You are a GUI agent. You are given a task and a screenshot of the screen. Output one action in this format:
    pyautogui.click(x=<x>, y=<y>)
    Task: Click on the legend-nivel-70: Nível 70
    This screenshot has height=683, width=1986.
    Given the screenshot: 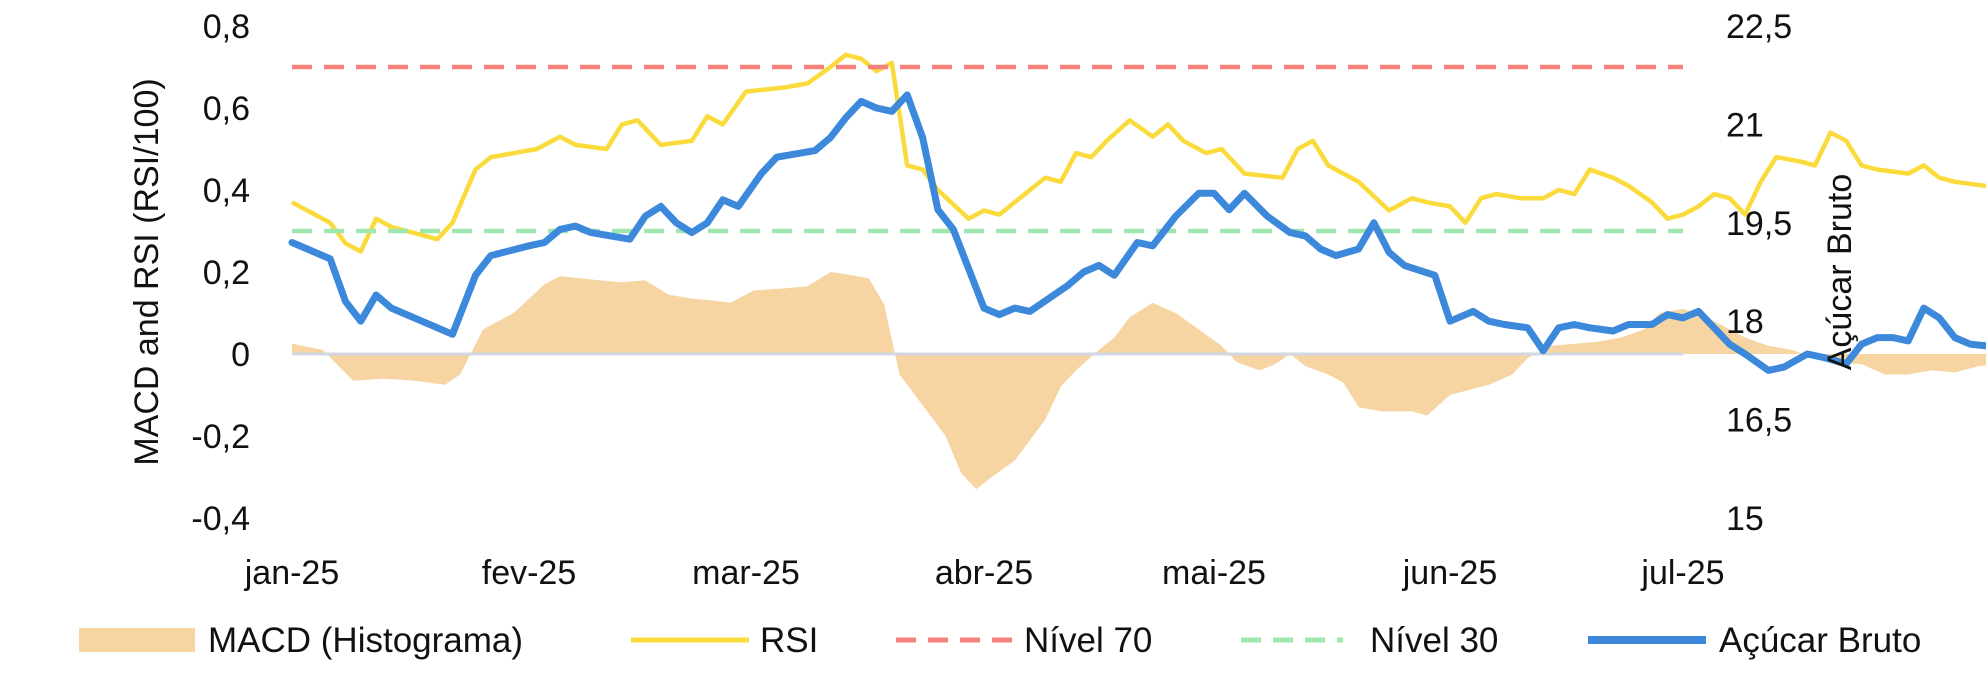 What is the action you would take?
    pyautogui.click(x=1024, y=640)
    